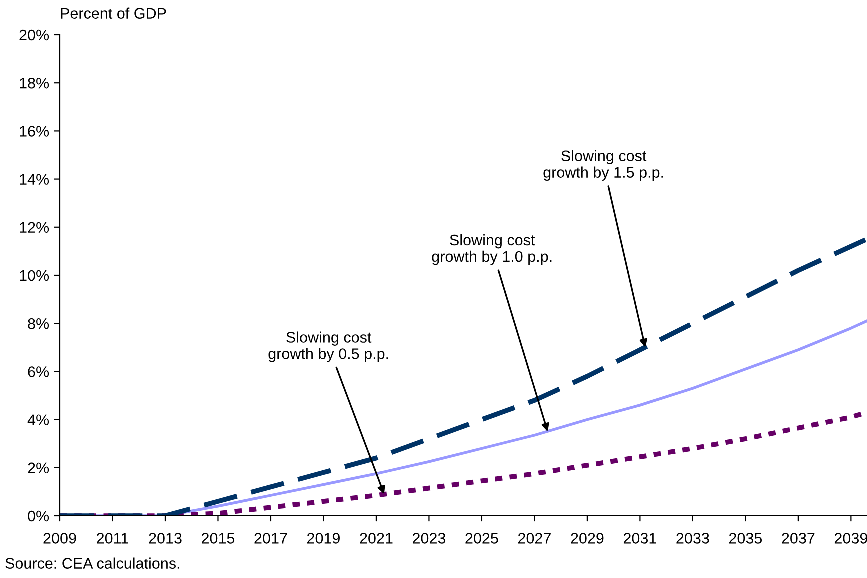 This screenshot has width=867, height=578. What do you see at coordinates (39, 468) in the screenshot?
I see `y-tick-label: 2%` at bounding box center [39, 468].